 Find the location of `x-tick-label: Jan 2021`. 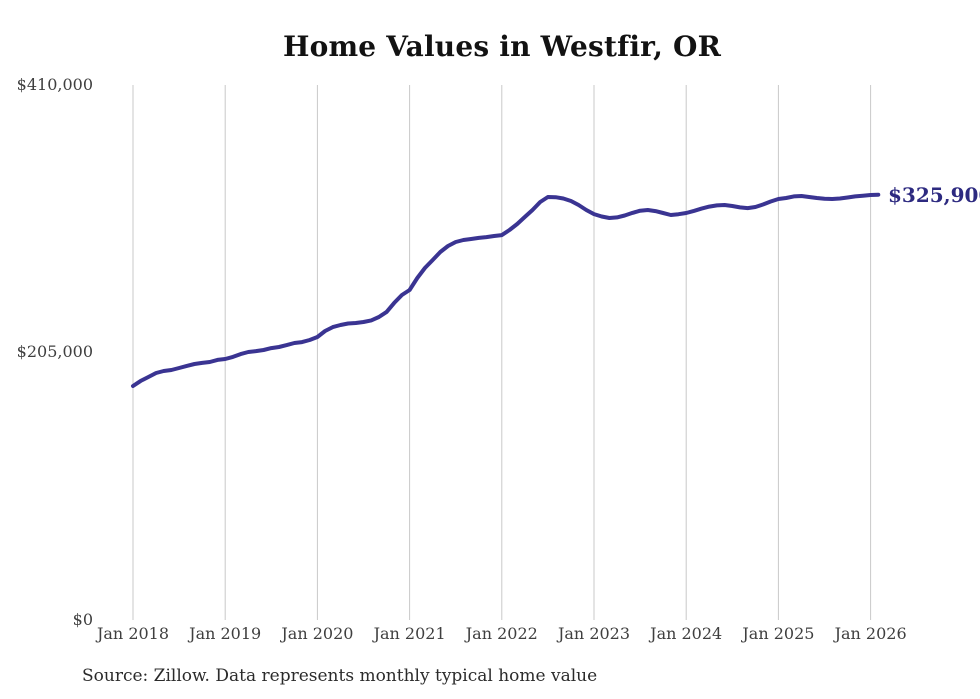

x-tick-label: Jan 2021 is located at coordinates (409, 633).